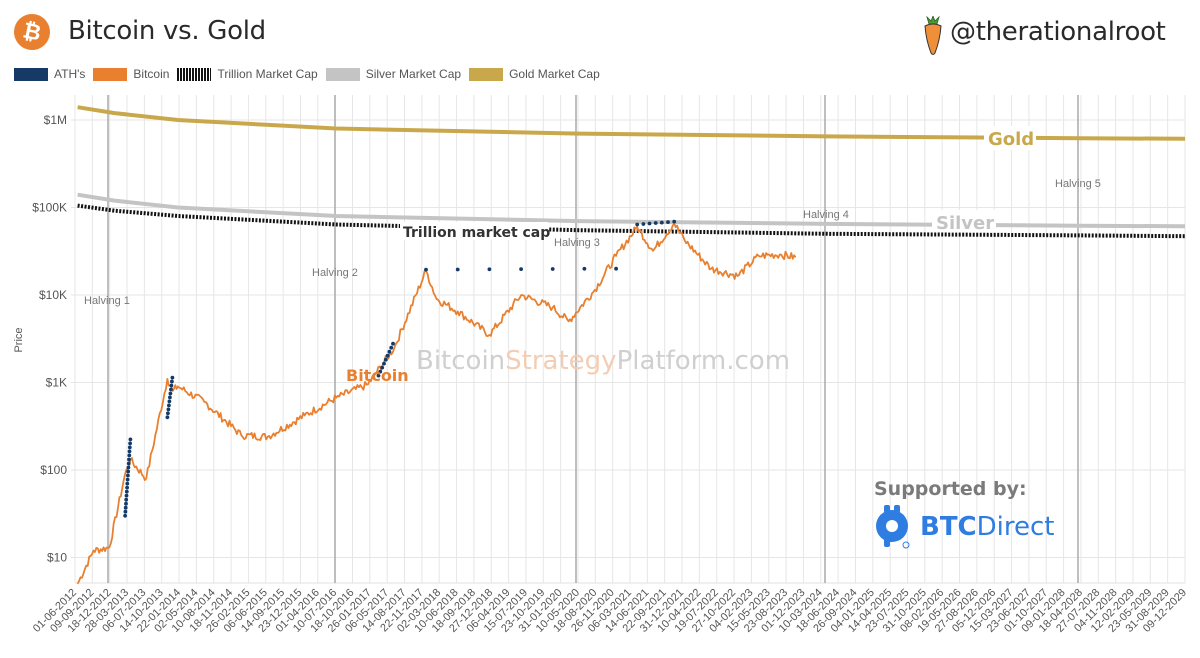 The width and height of the screenshot is (1200, 658). What do you see at coordinates (31, 74) in the screenshot?
I see `legend-swatch-ath` at bounding box center [31, 74].